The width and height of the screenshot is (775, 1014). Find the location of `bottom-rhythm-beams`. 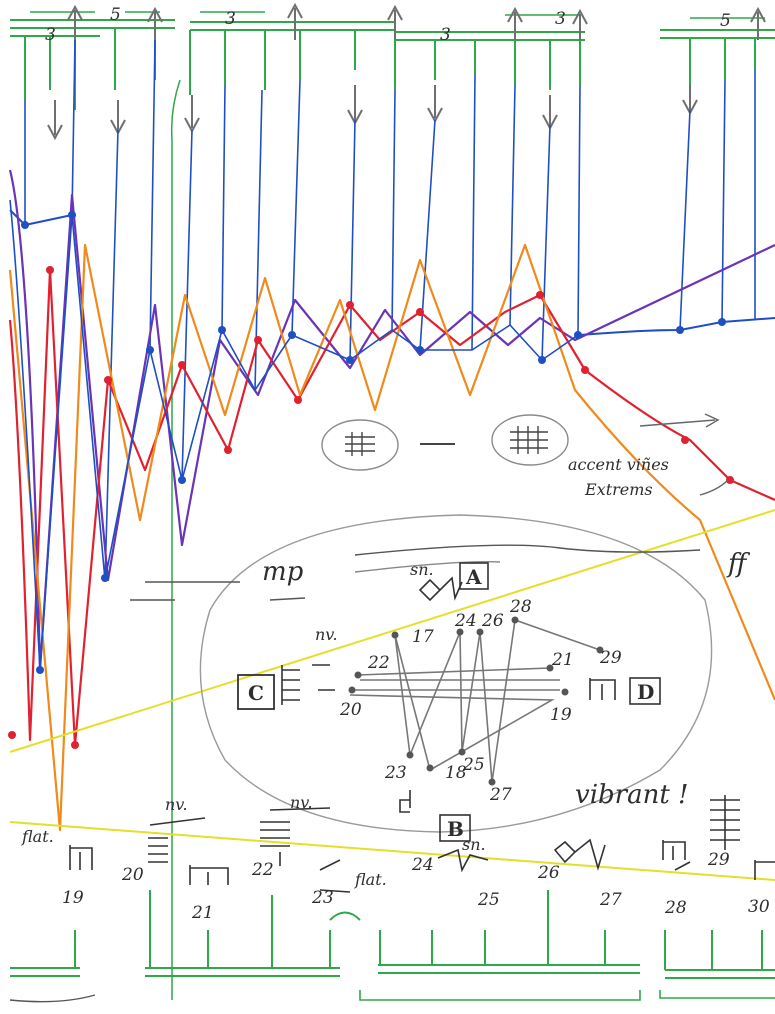

bottom-rhythm-beams is located at coordinates (392, 946).